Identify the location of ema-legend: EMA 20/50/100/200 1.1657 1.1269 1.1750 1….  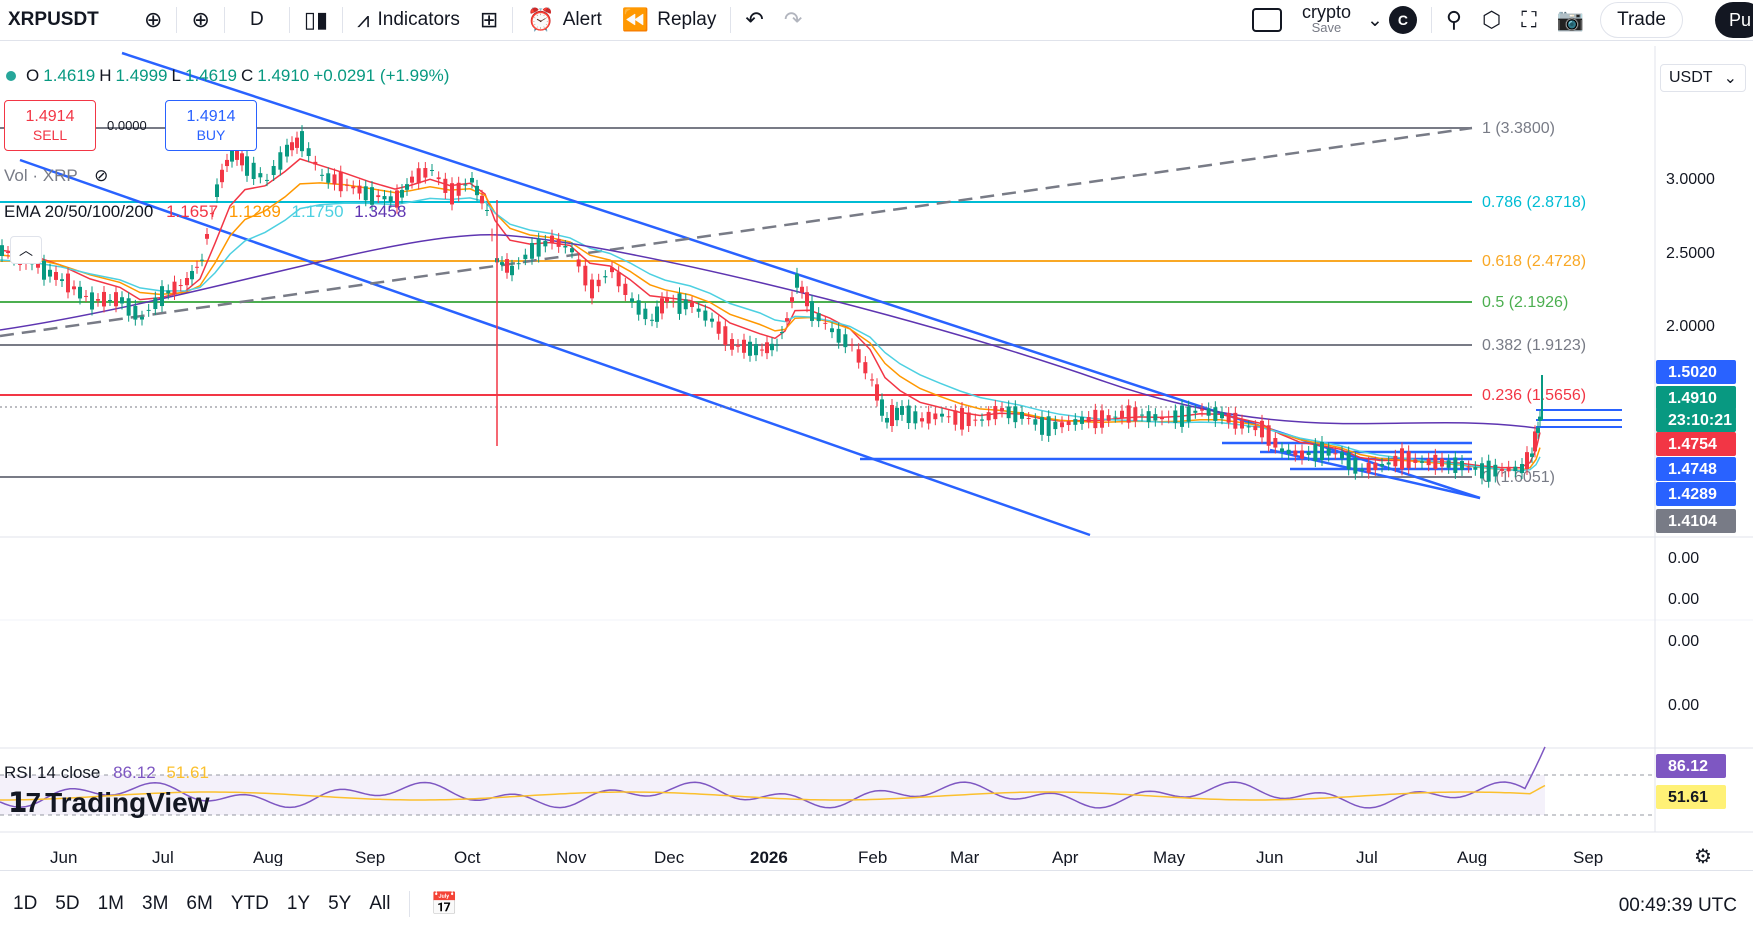
(205, 212).